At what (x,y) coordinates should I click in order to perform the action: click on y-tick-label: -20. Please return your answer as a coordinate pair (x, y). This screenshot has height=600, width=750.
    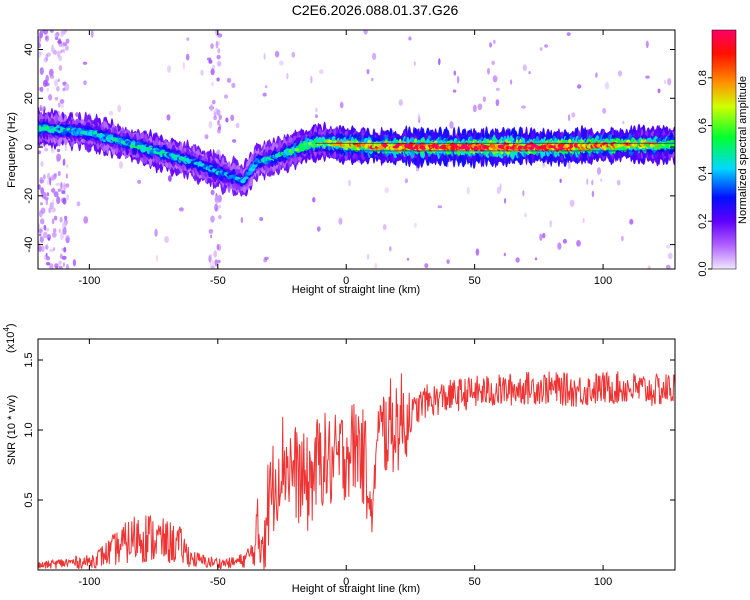
    Looking at the image, I should click on (29, 196).